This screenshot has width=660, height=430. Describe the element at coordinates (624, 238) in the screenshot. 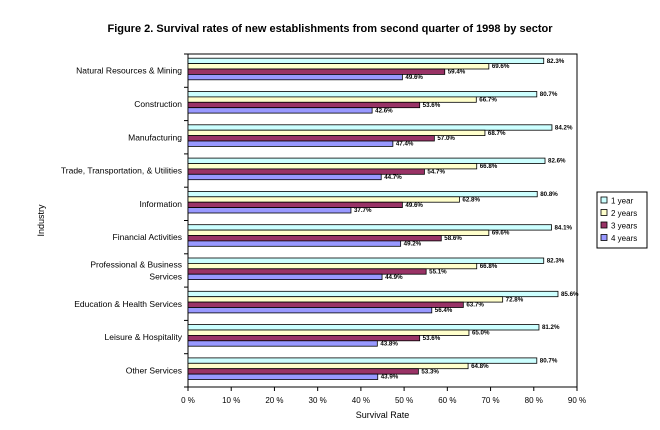

I see `legend-label: 4 years` at that location.